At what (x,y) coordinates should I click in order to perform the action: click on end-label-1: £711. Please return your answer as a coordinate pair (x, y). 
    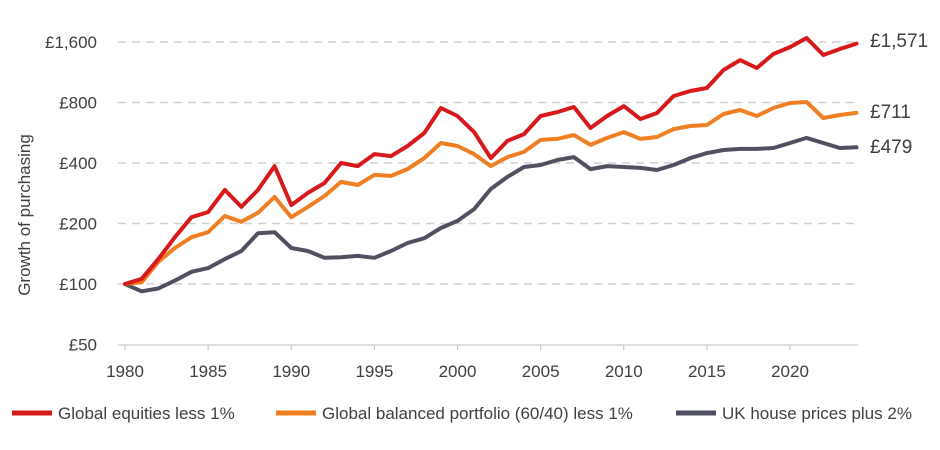
    Looking at the image, I should click on (890, 112).